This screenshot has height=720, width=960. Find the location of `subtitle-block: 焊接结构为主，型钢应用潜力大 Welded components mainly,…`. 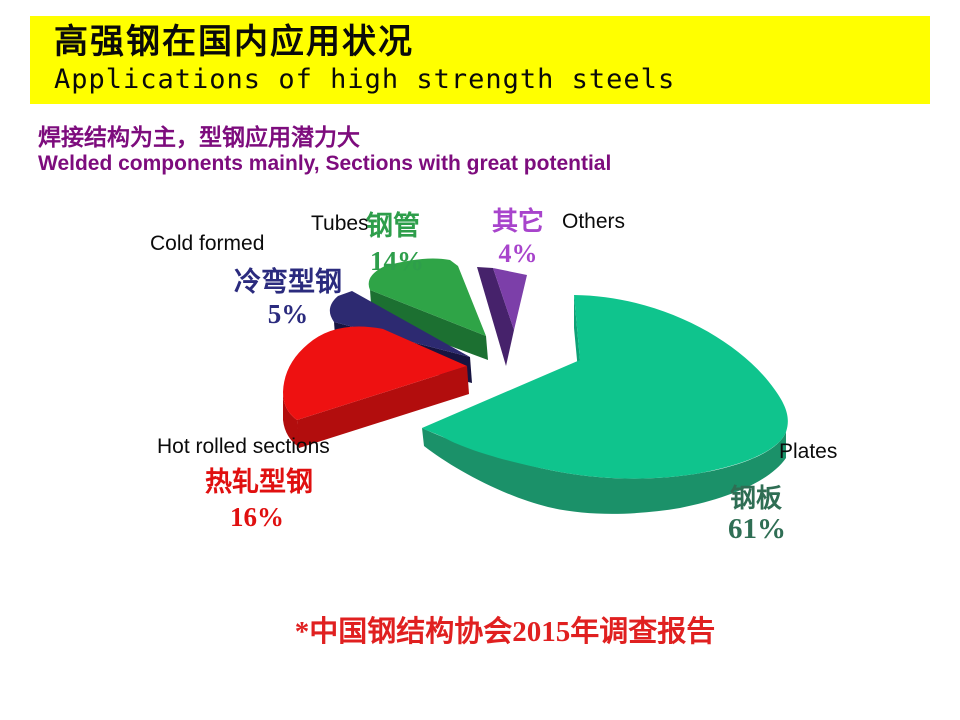

subtitle-block: 焊接结构为主，型钢应用潜力大 Welded components mainly,… is located at coordinates (324, 150).